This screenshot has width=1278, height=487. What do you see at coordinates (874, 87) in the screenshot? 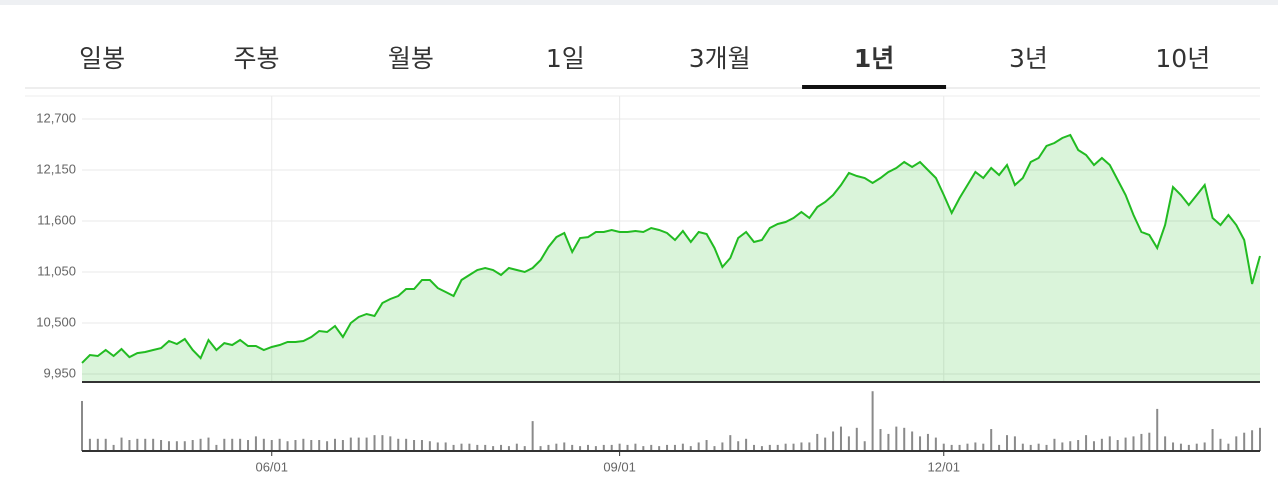
I see `active-tab-underline` at bounding box center [874, 87].